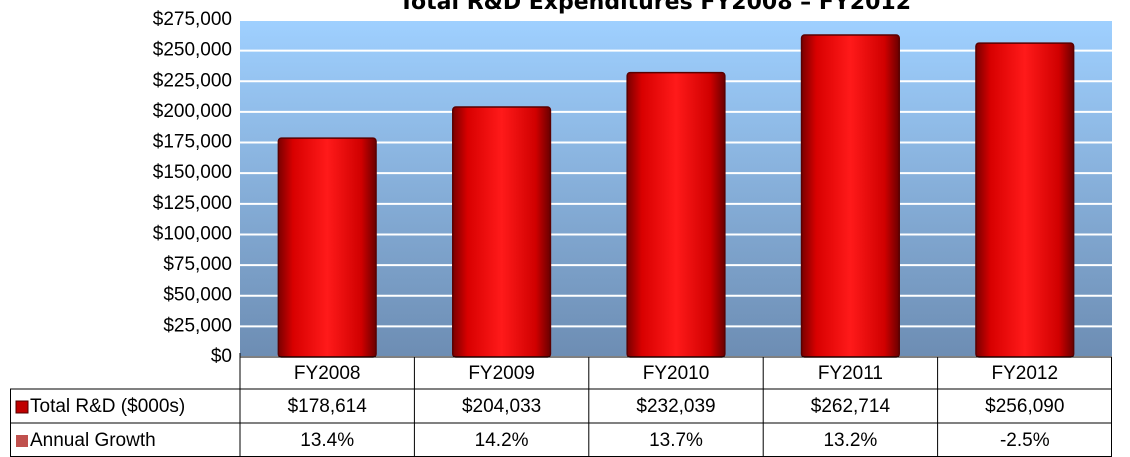  Describe the element at coordinates (192, 80) in the screenshot. I see `y-tick-label: $225,000` at that location.